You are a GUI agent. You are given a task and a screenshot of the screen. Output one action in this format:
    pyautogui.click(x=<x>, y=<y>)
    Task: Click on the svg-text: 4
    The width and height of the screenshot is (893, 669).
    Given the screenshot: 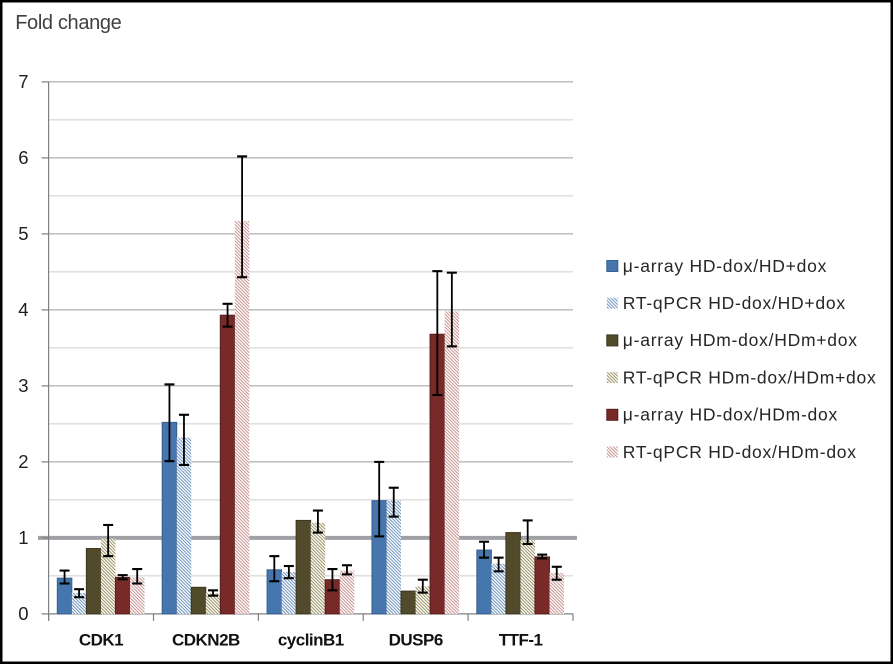 What is the action you would take?
    pyautogui.click(x=23, y=309)
    